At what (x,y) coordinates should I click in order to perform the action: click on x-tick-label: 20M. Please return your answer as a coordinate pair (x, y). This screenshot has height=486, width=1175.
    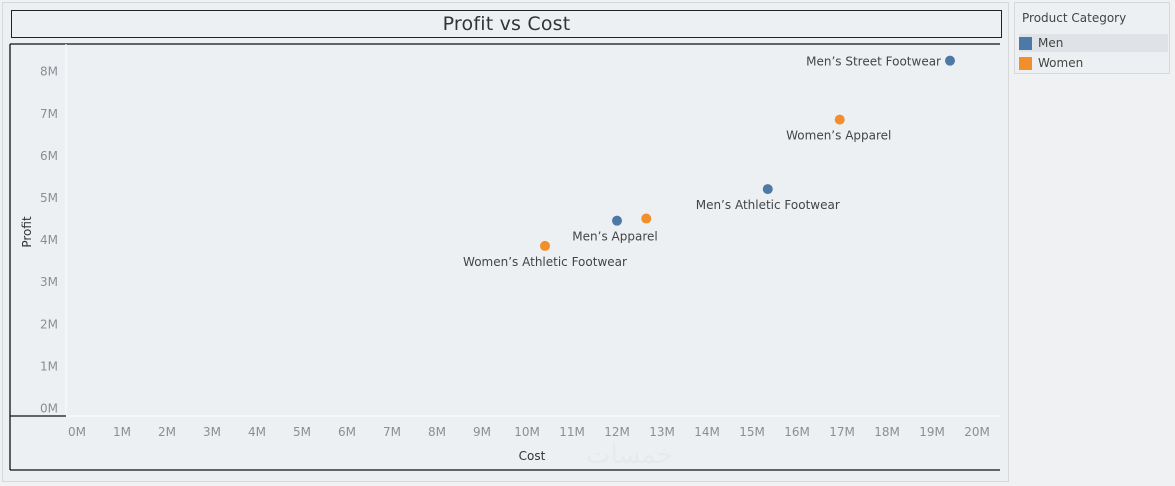
    Looking at the image, I should click on (977, 432).